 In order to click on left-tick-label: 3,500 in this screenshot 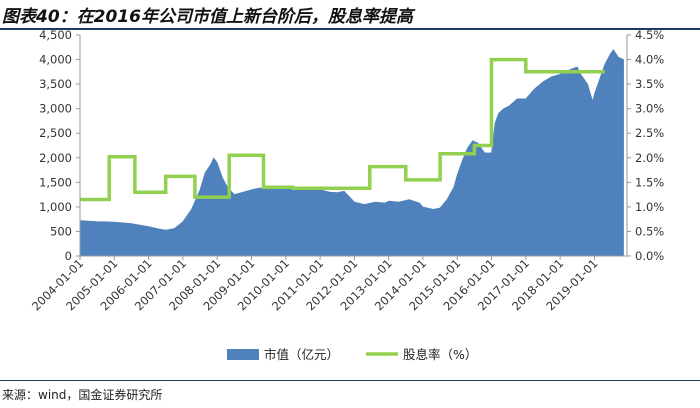, I will do `click(55, 84)`.